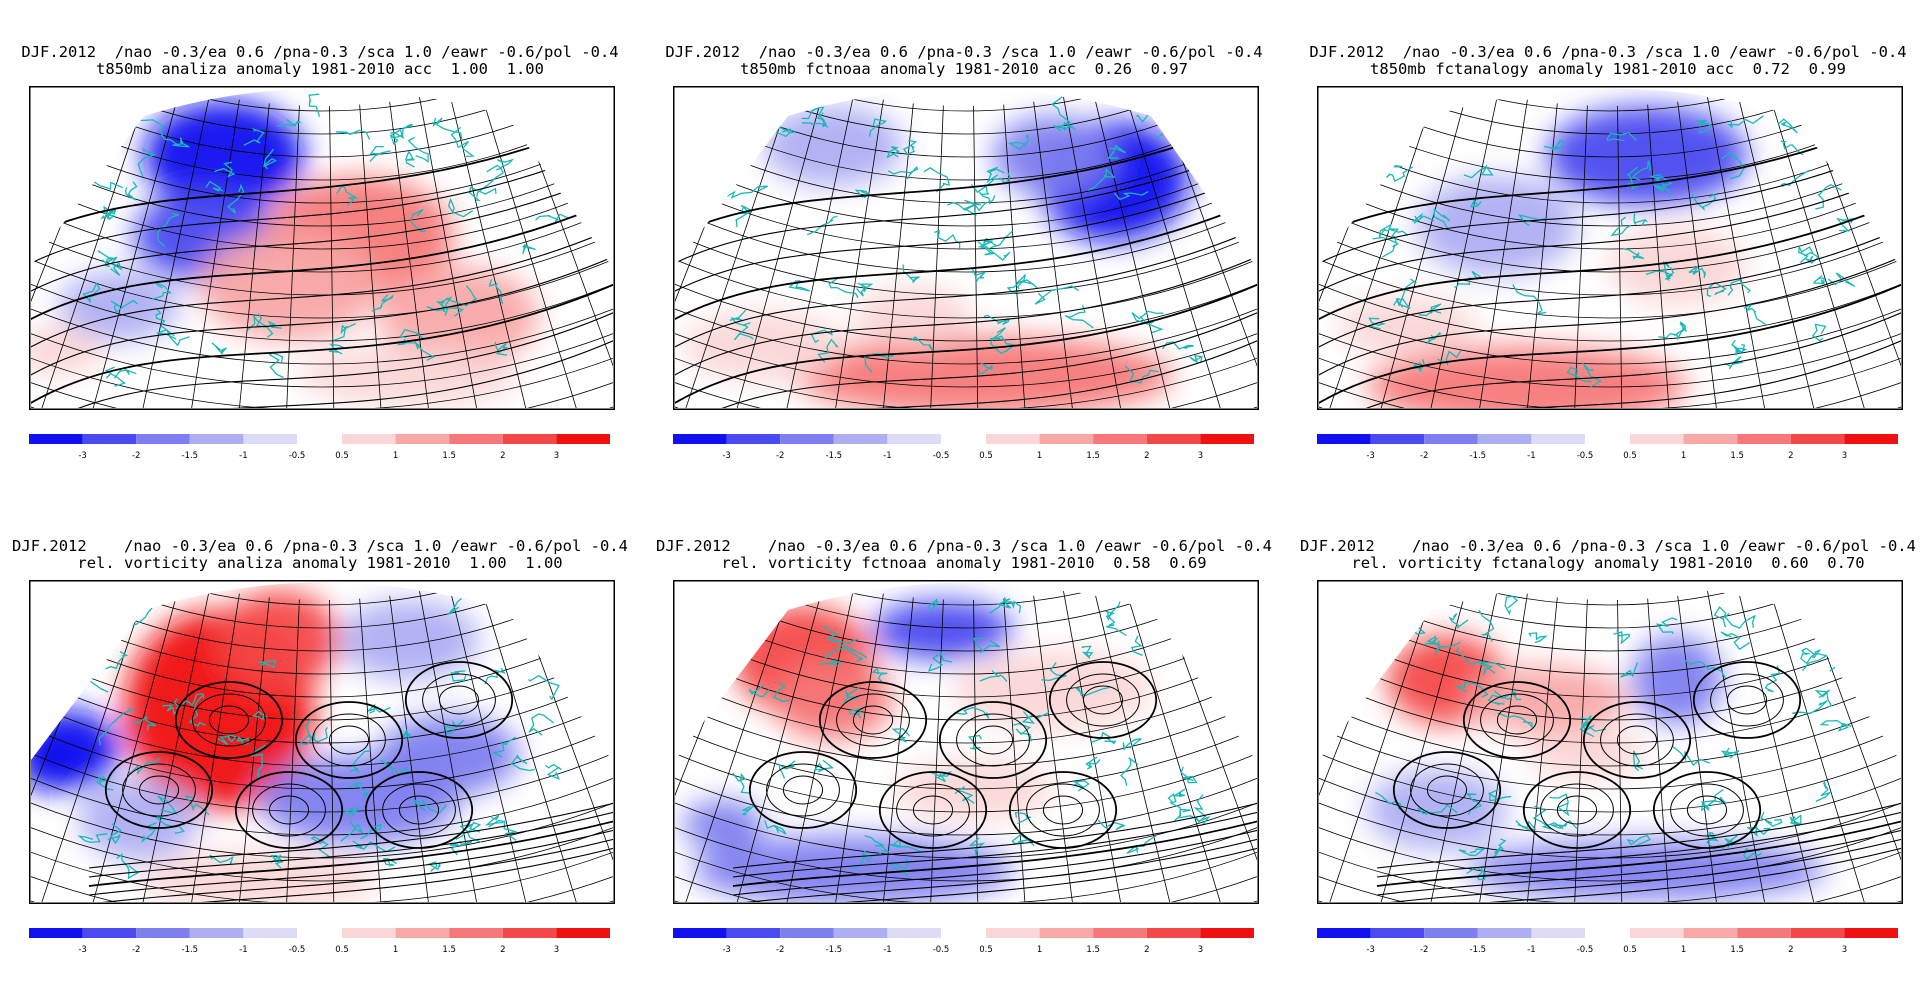 The width and height of the screenshot is (1920, 988). Describe the element at coordinates (1610, 261) in the screenshot. I see `contours` at that location.